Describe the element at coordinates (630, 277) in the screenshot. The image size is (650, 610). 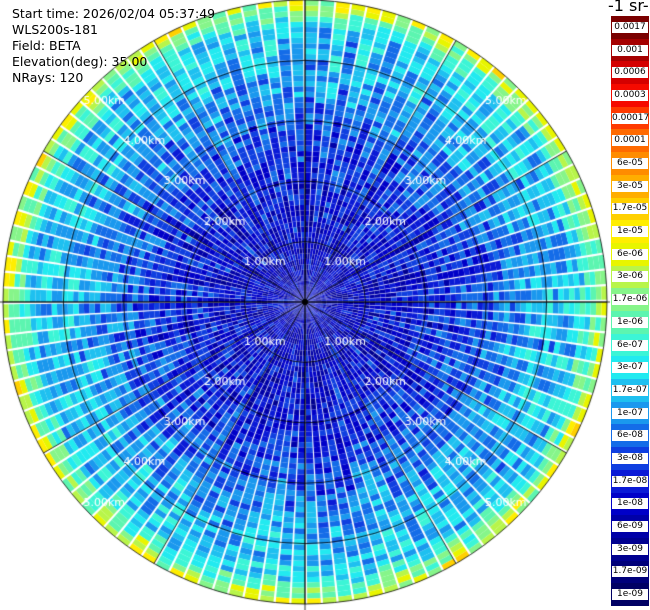
I see `colorbar-tick-label: 3e-06` at that location.